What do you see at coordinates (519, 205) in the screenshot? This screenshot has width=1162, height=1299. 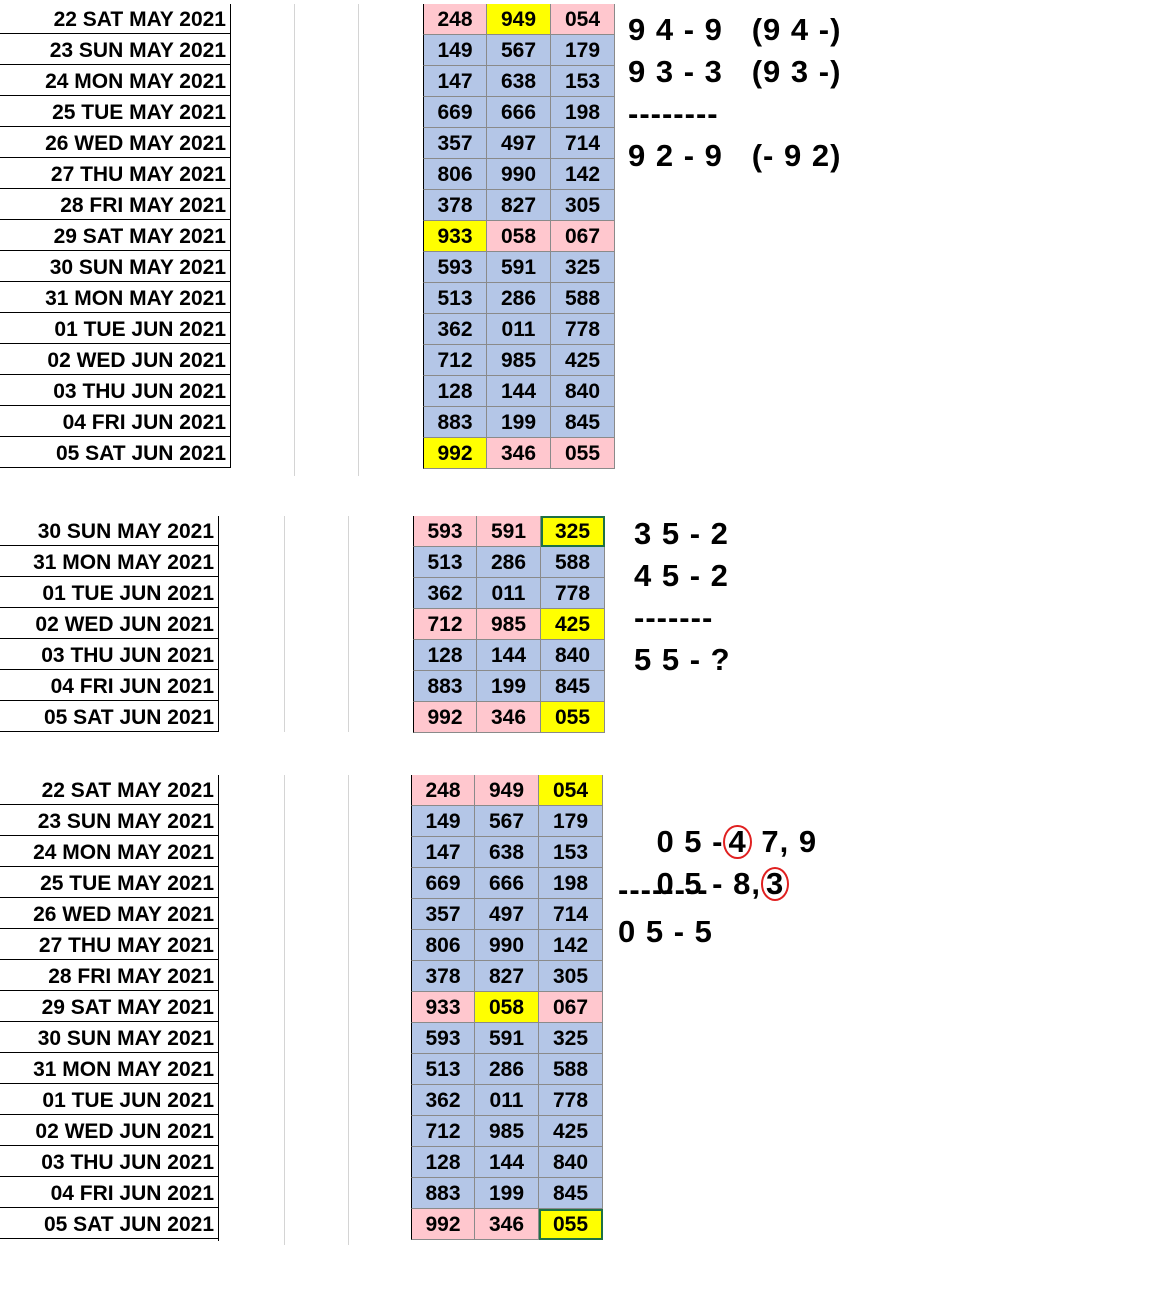 I see `number-cell: 827` at bounding box center [519, 205].